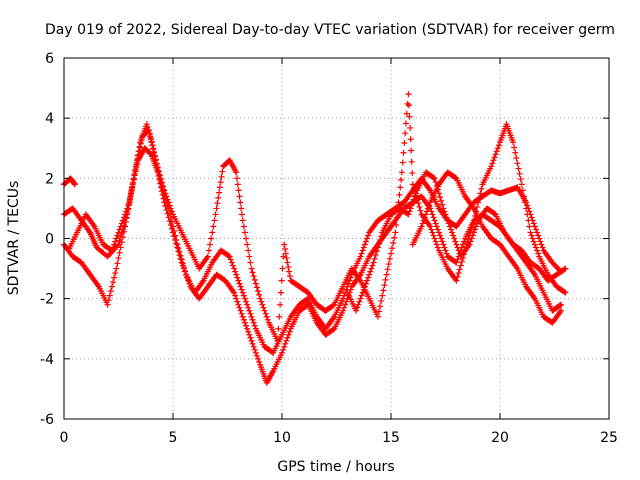  What do you see at coordinates (487, 247) in the screenshot?
I see `series-track-f` at bounding box center [487, 247].